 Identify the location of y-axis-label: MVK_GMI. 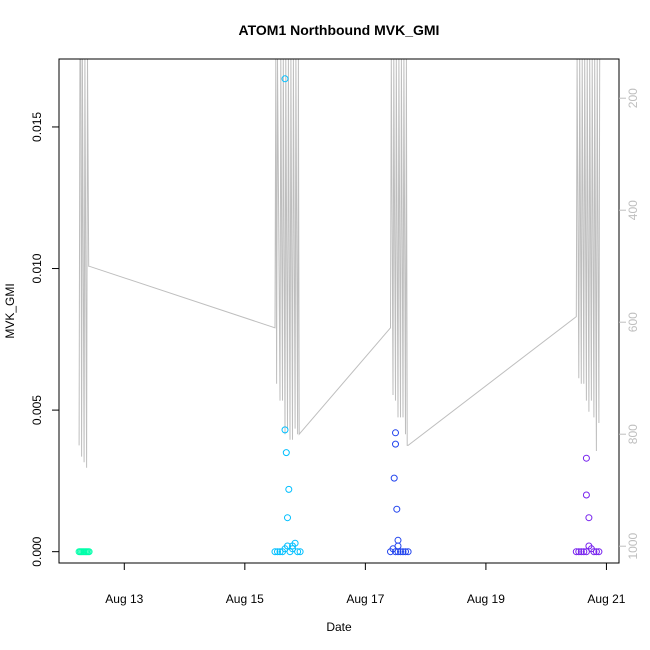
(10, 310).